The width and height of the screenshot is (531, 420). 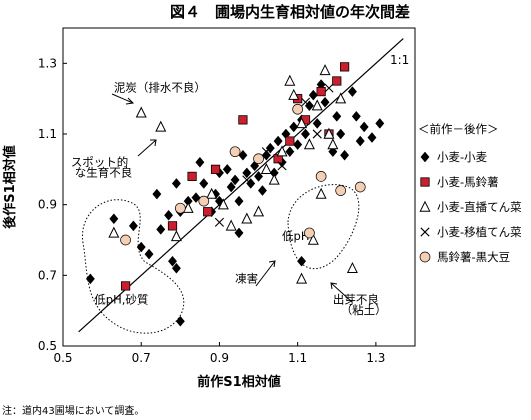 What do you see at coordinates (356, 300) in the screenshot?
I see `annotation-label: 出芽不良` at bounding box center [356, 300].